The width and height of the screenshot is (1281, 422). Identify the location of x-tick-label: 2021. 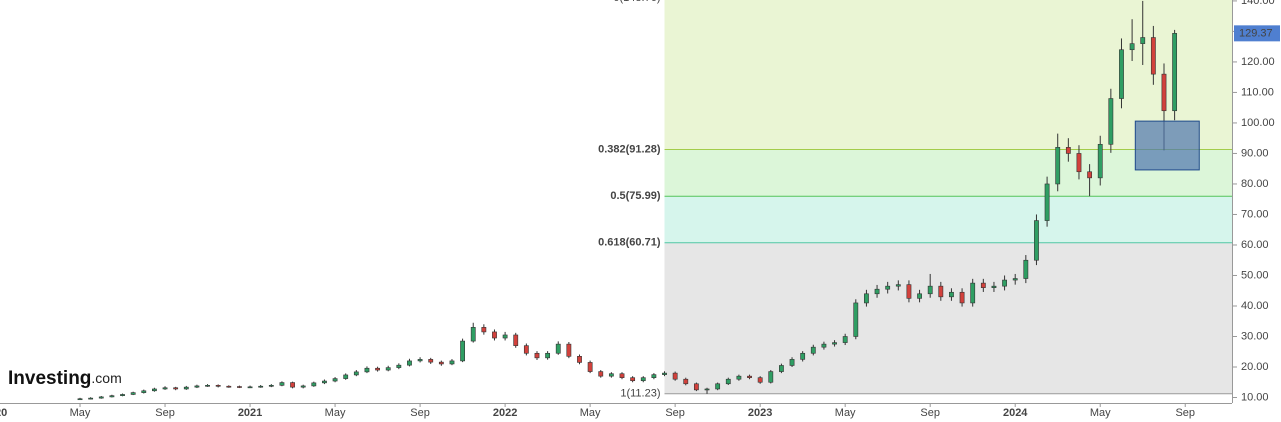
(250, 413).